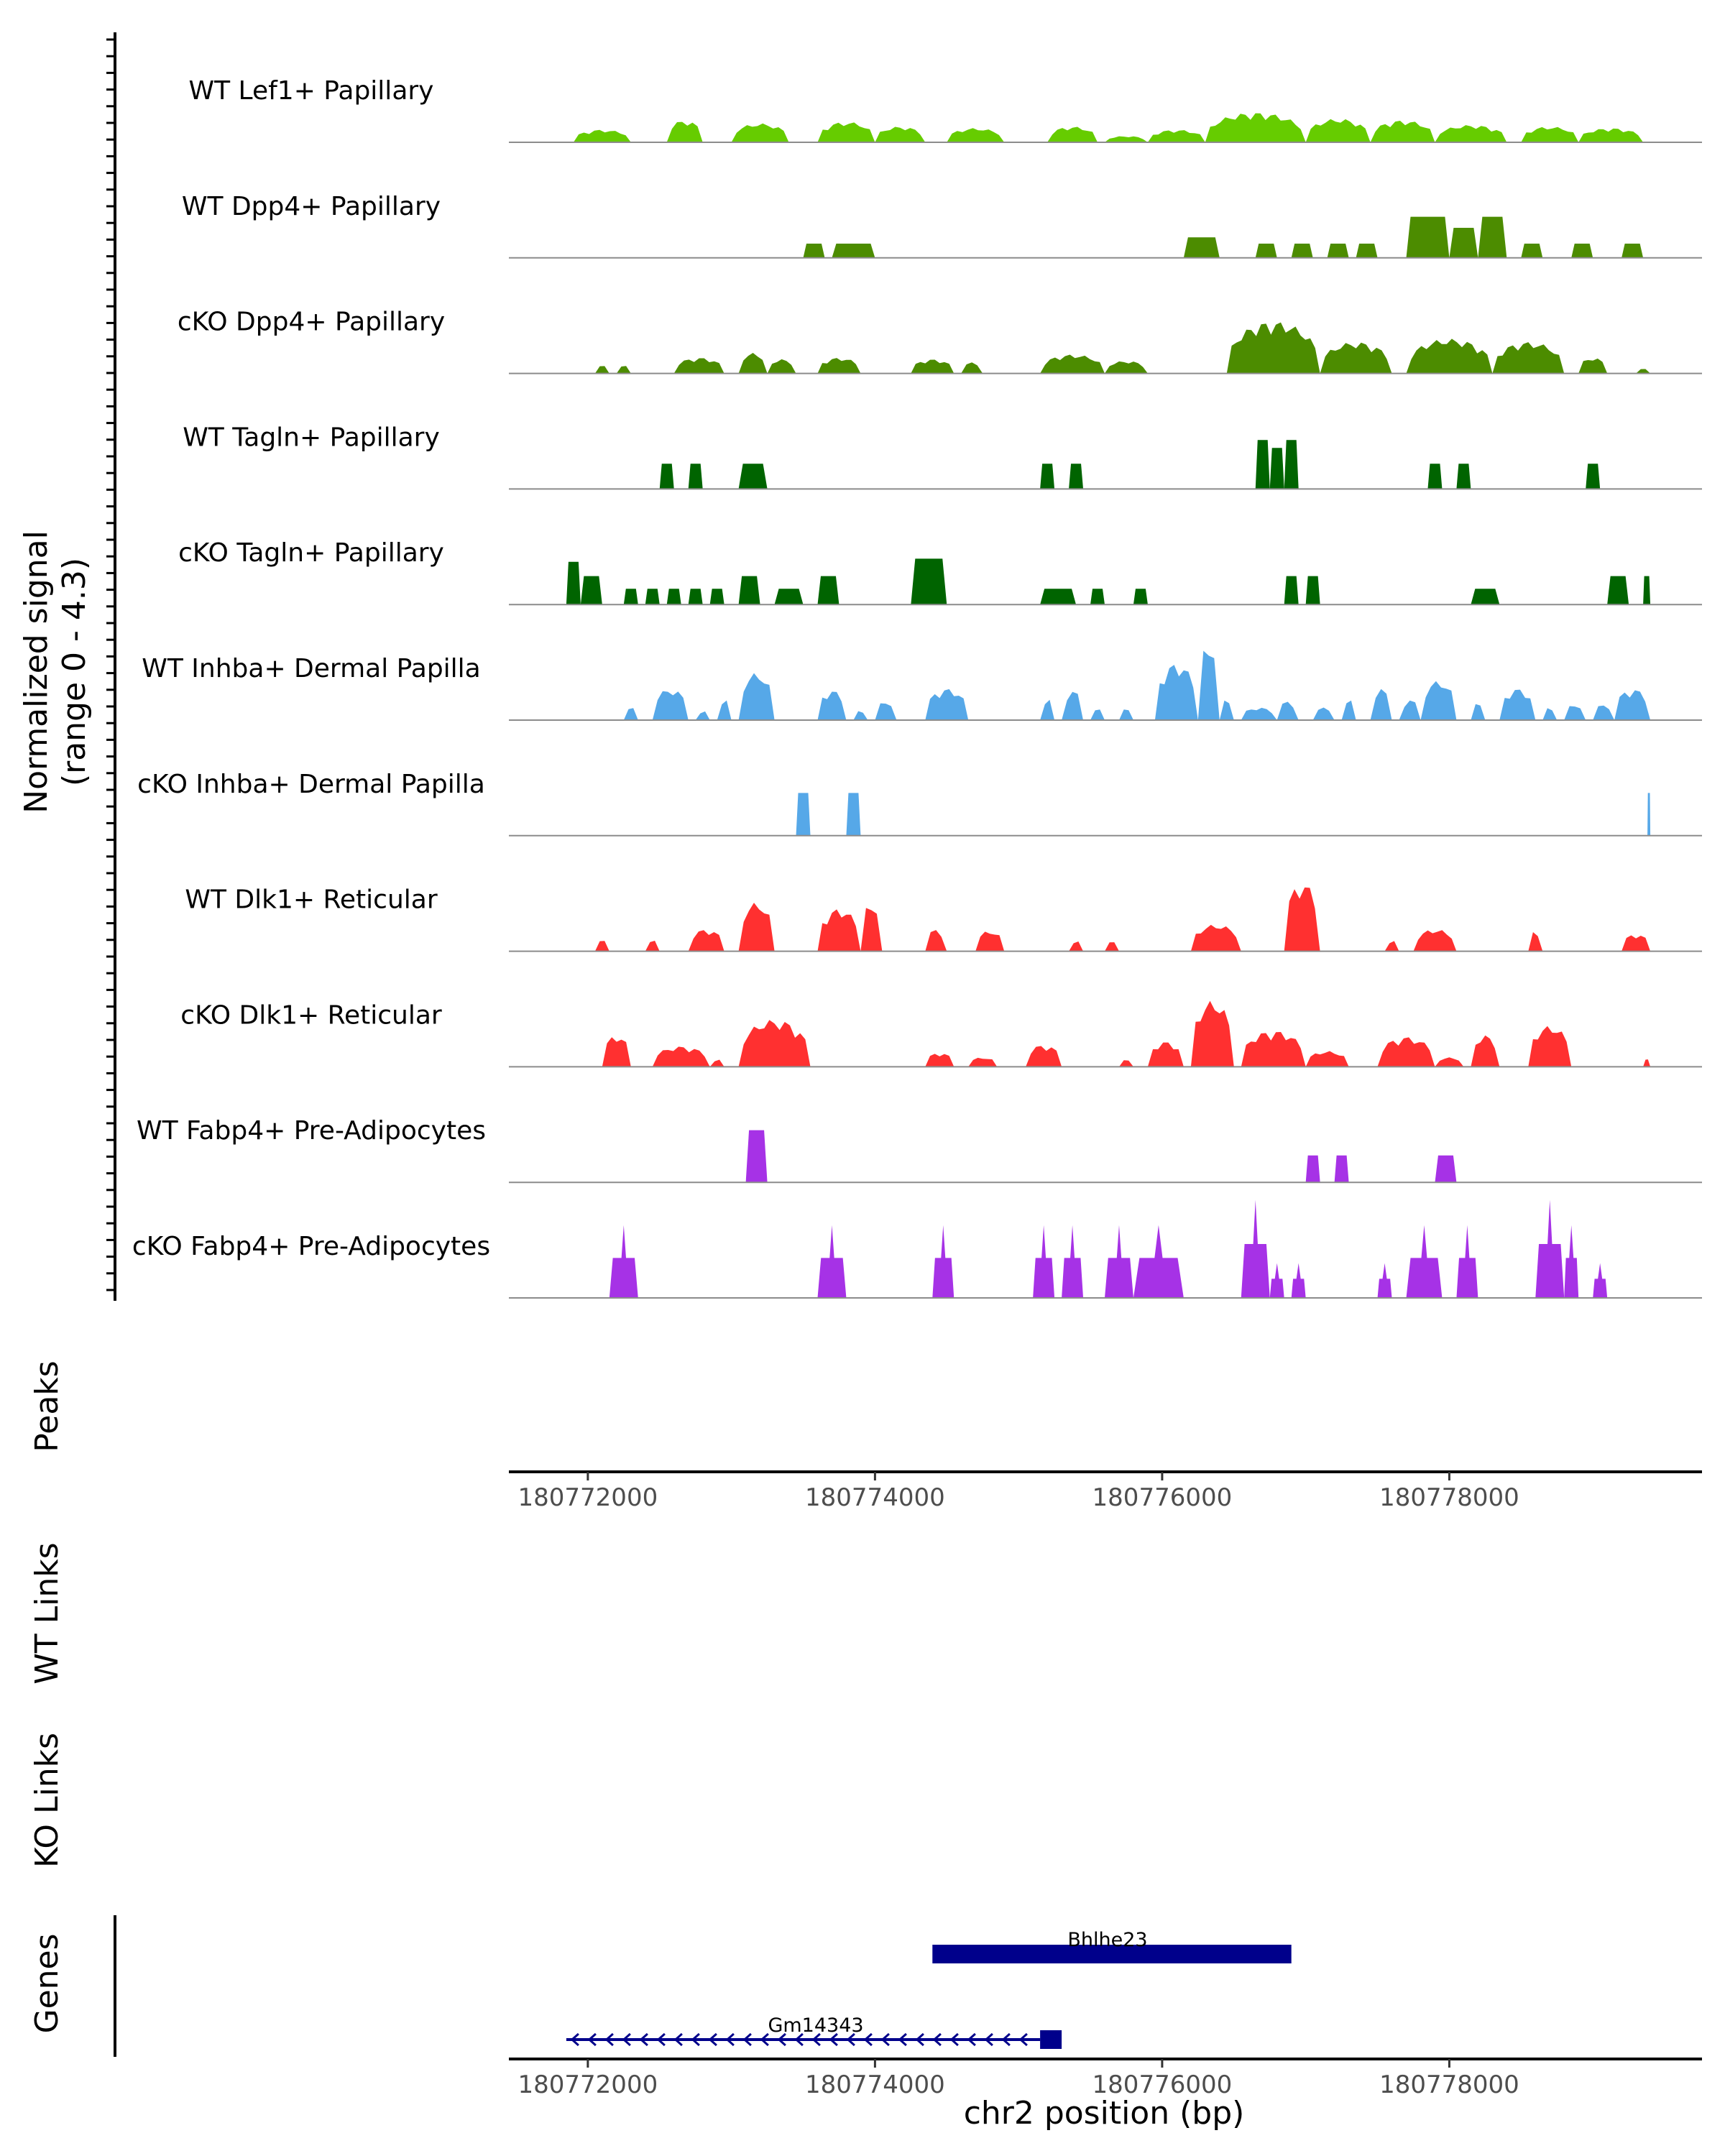  I want to click on track-label: cKO Dpp4+ Papillary, so click(311, 322).